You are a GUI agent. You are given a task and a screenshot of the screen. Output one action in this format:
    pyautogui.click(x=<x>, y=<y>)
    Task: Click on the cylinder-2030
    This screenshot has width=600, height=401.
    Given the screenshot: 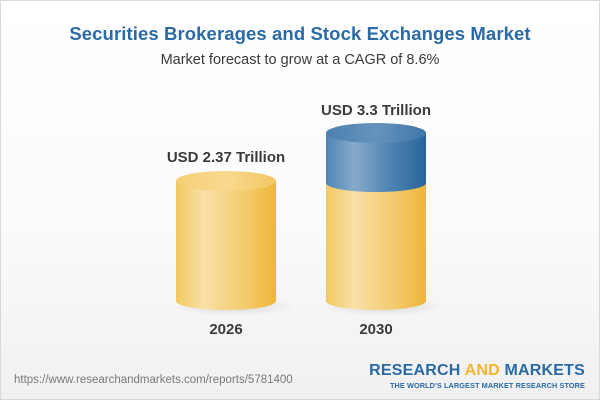 What is the action you would take?
    pyautogui.click(x=384, y=219)
    